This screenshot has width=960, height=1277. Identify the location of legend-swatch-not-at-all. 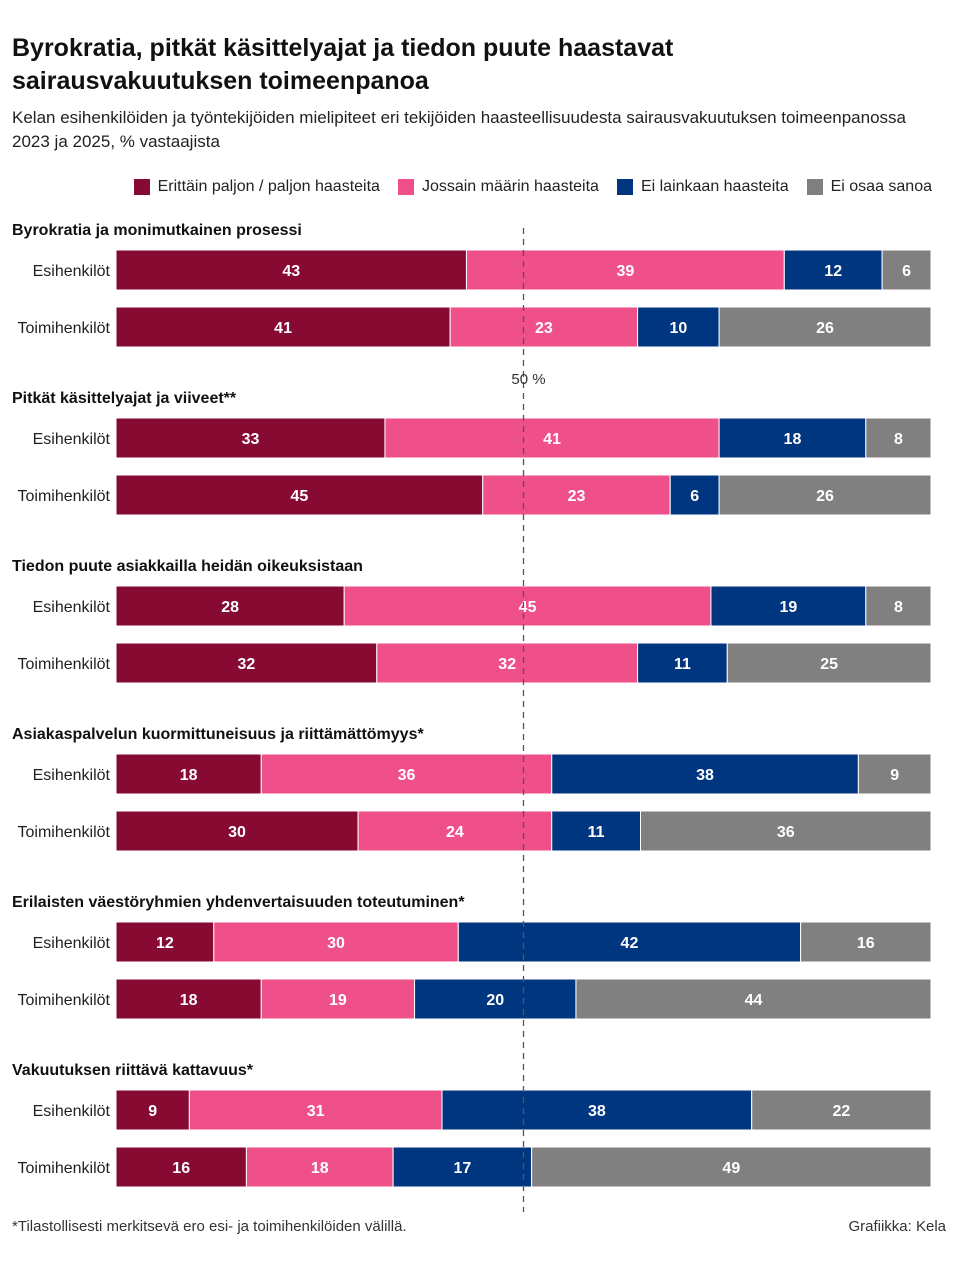
(624, 187).